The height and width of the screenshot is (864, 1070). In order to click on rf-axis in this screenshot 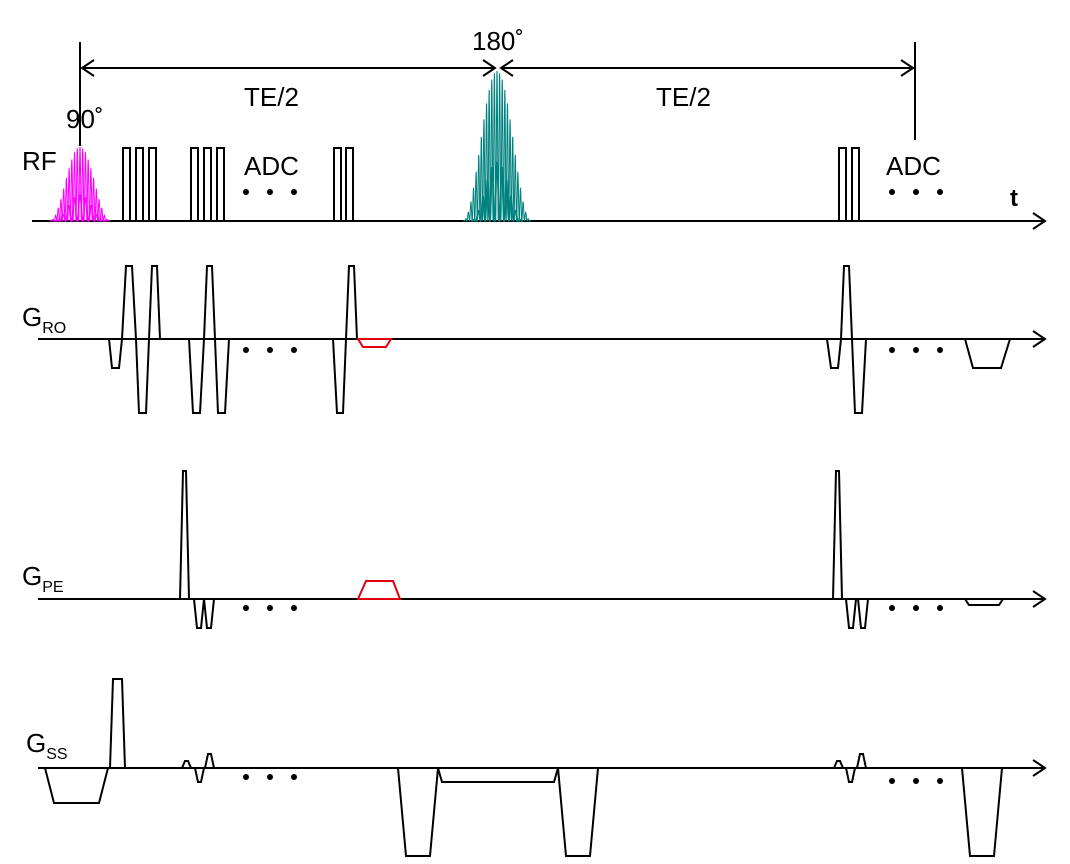, I will do `click(539, 221)`.